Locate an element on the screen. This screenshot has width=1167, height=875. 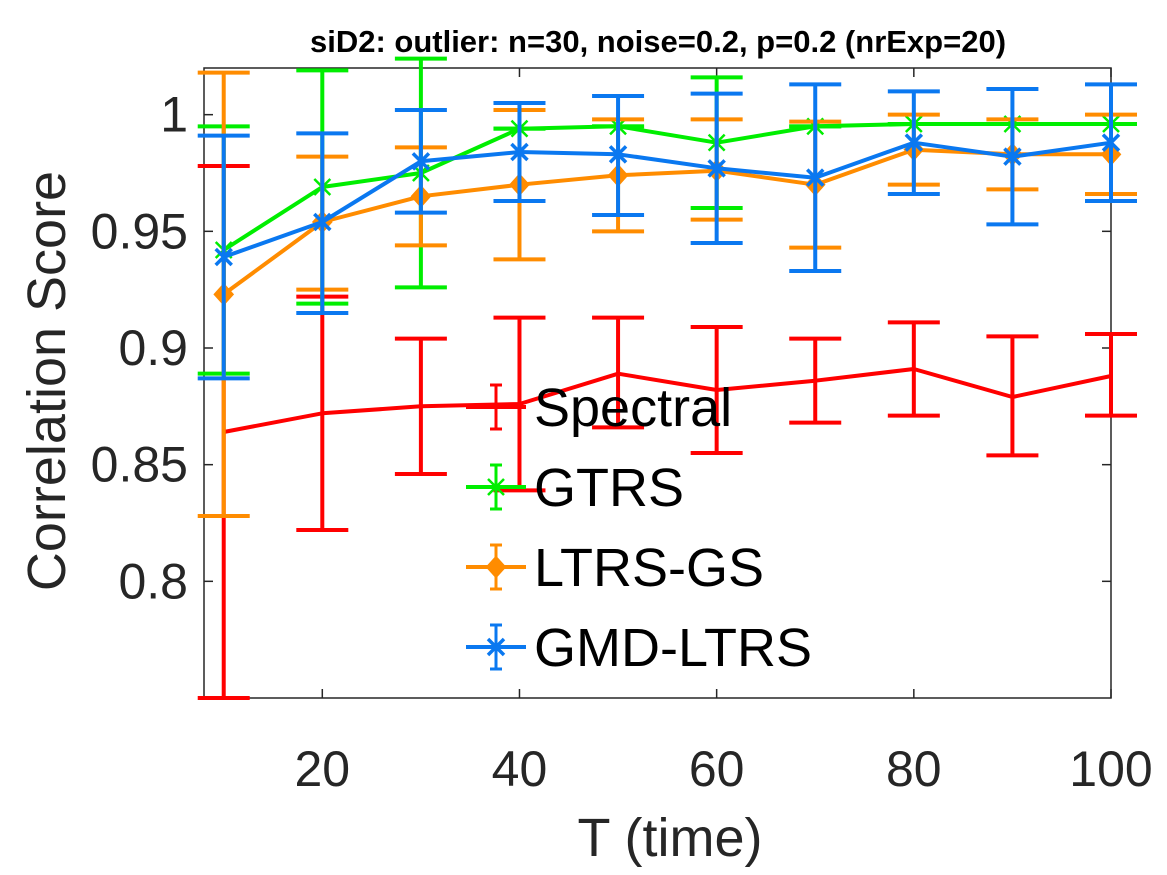
legend-item: Spectral is located at coordinates (599, 408).